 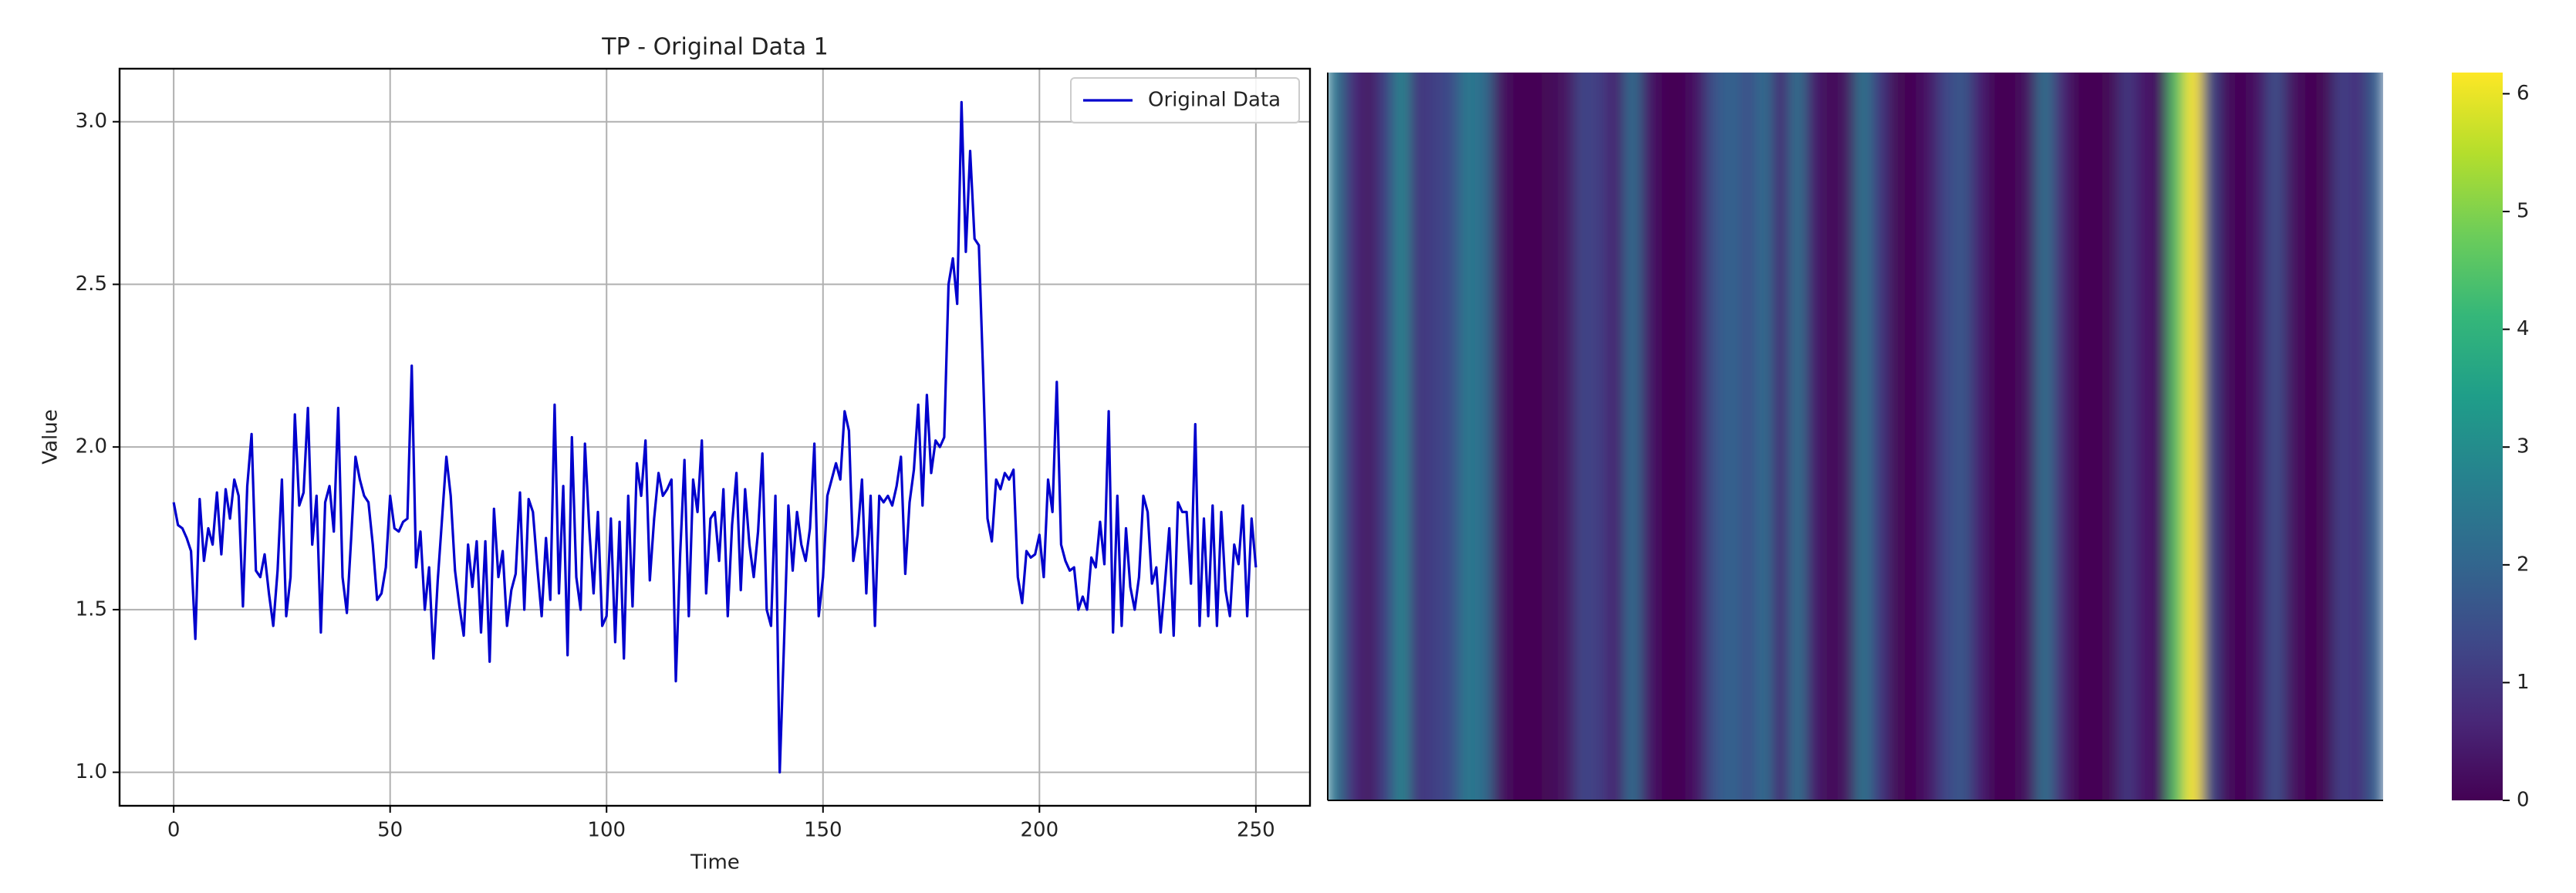 I want to click on x-tick-label: 50, so click(x=390, y=830).